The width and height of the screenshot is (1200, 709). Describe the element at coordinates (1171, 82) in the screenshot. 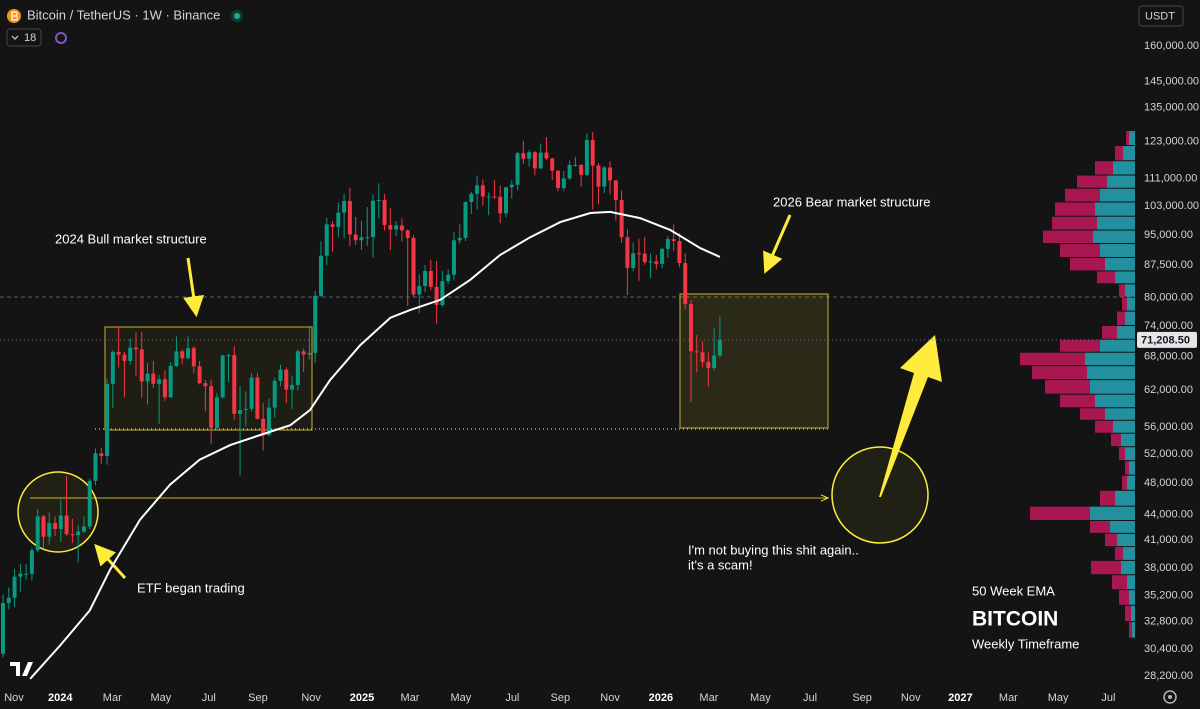

I see `y-tick-label: 145,000.00` at that location.